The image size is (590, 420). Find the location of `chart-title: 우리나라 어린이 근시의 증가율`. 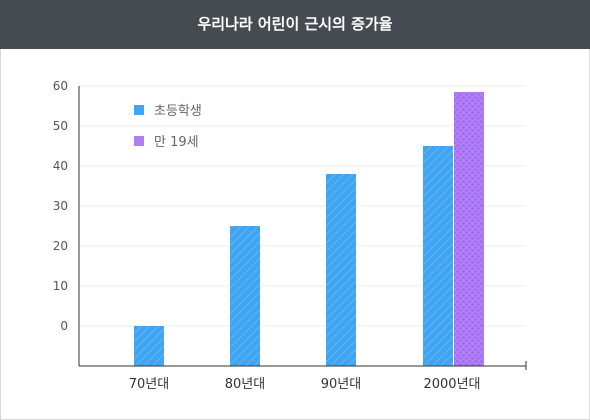

chart-title: 우리나라 어린이 근시의 증가율 is located at coordinates (295, 24).